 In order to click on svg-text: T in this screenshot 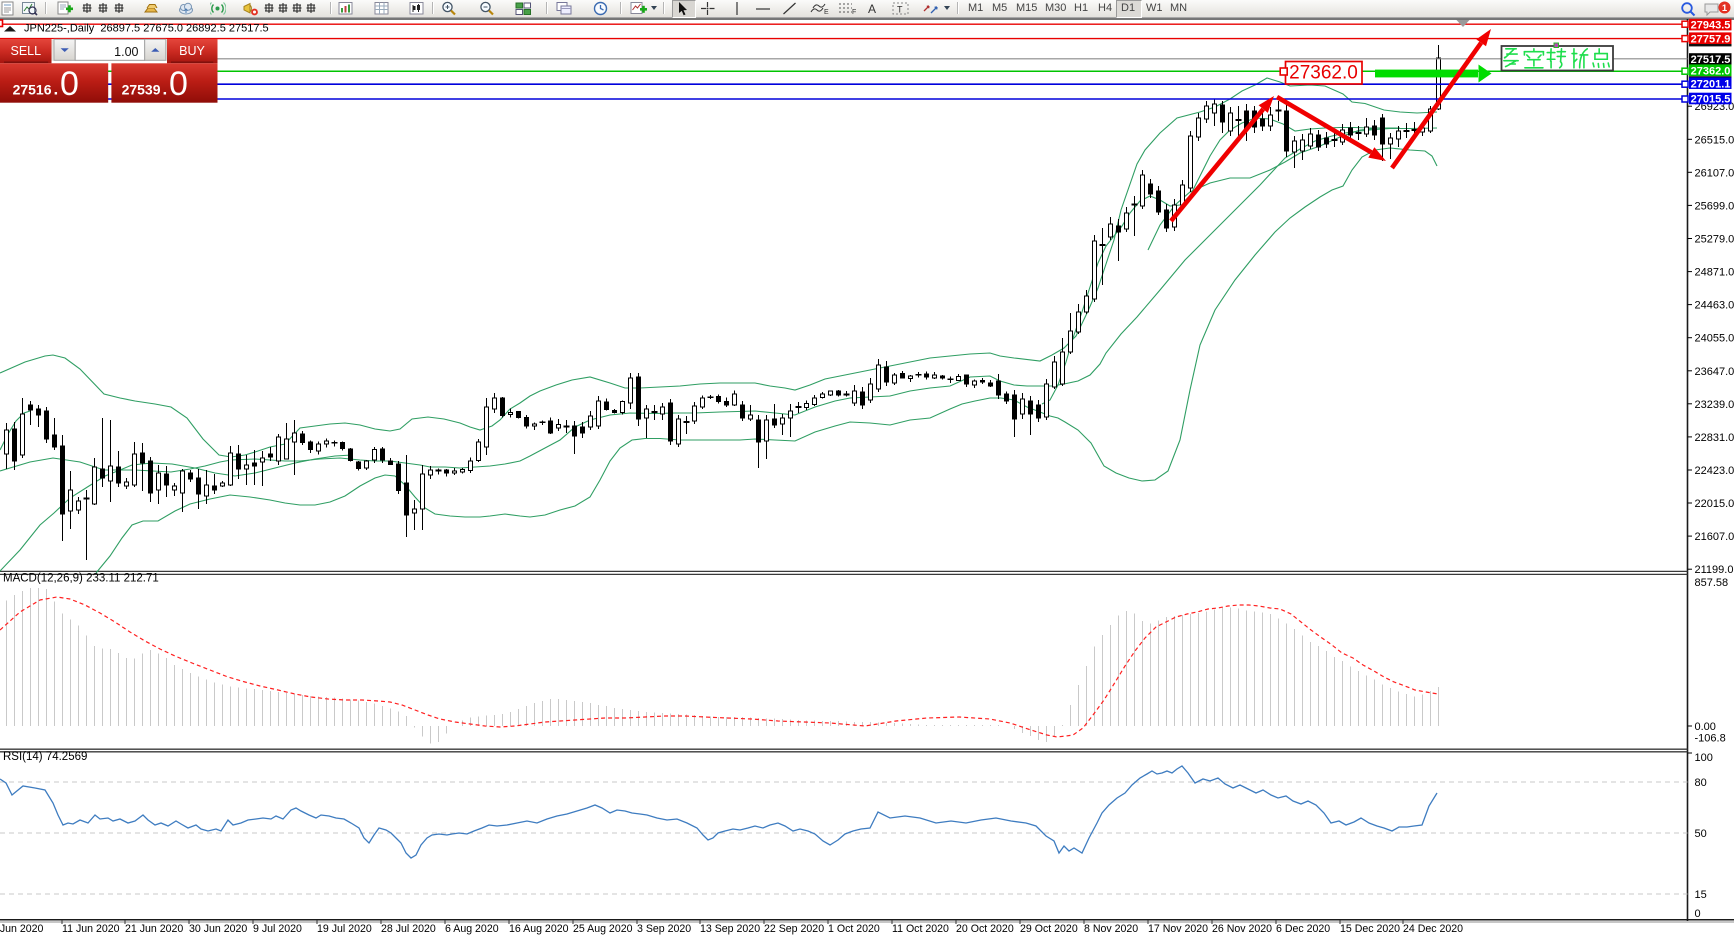, I will do `click(900, 10)`.